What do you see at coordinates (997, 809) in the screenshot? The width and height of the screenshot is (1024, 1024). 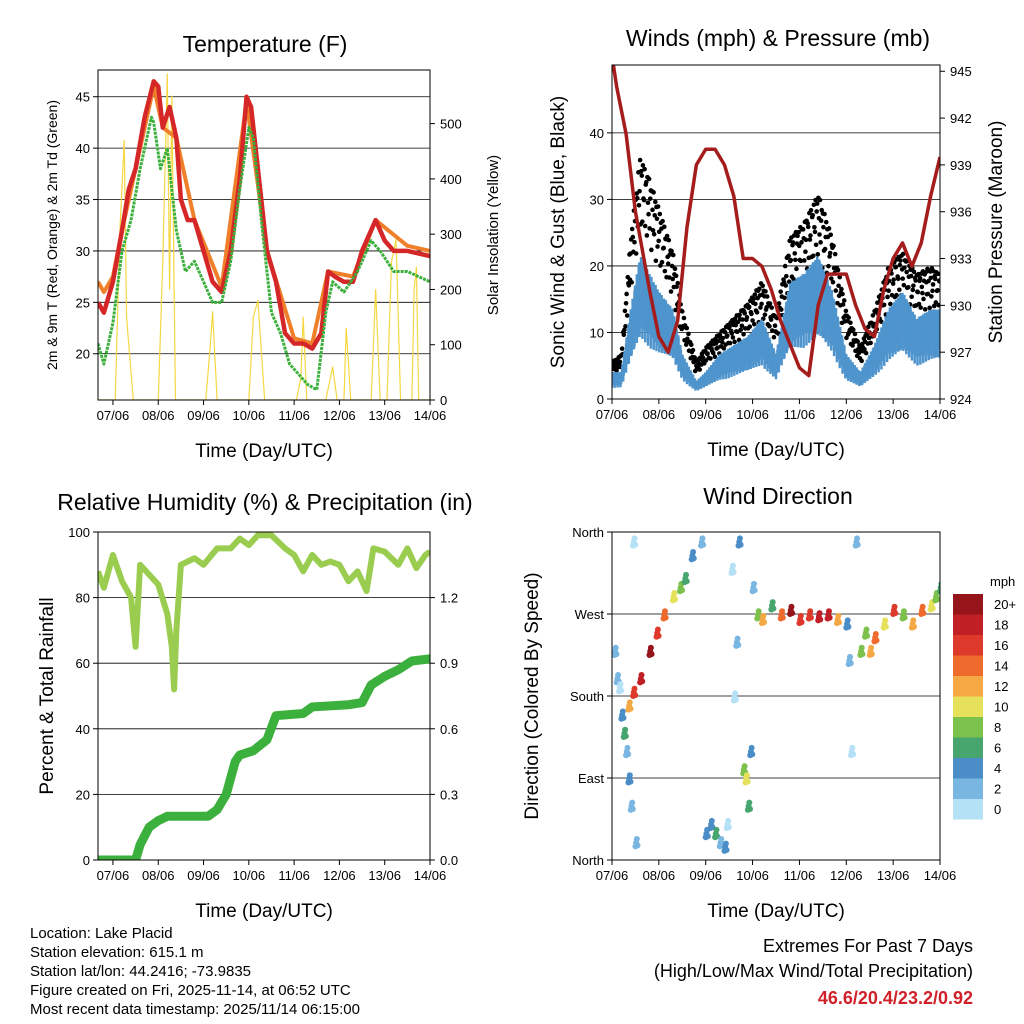 I see `legend-label: 0` at bounding box center [997, 809].